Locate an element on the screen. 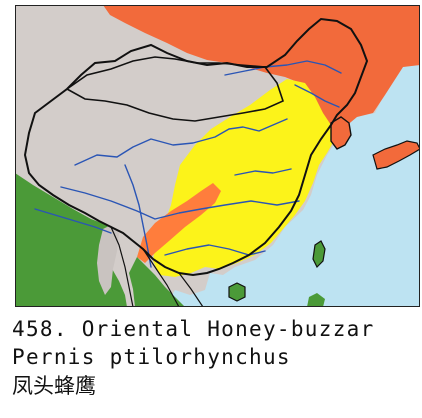 This screenshot has width=422, height=418. japan-border is located at coordinates (396, 155).